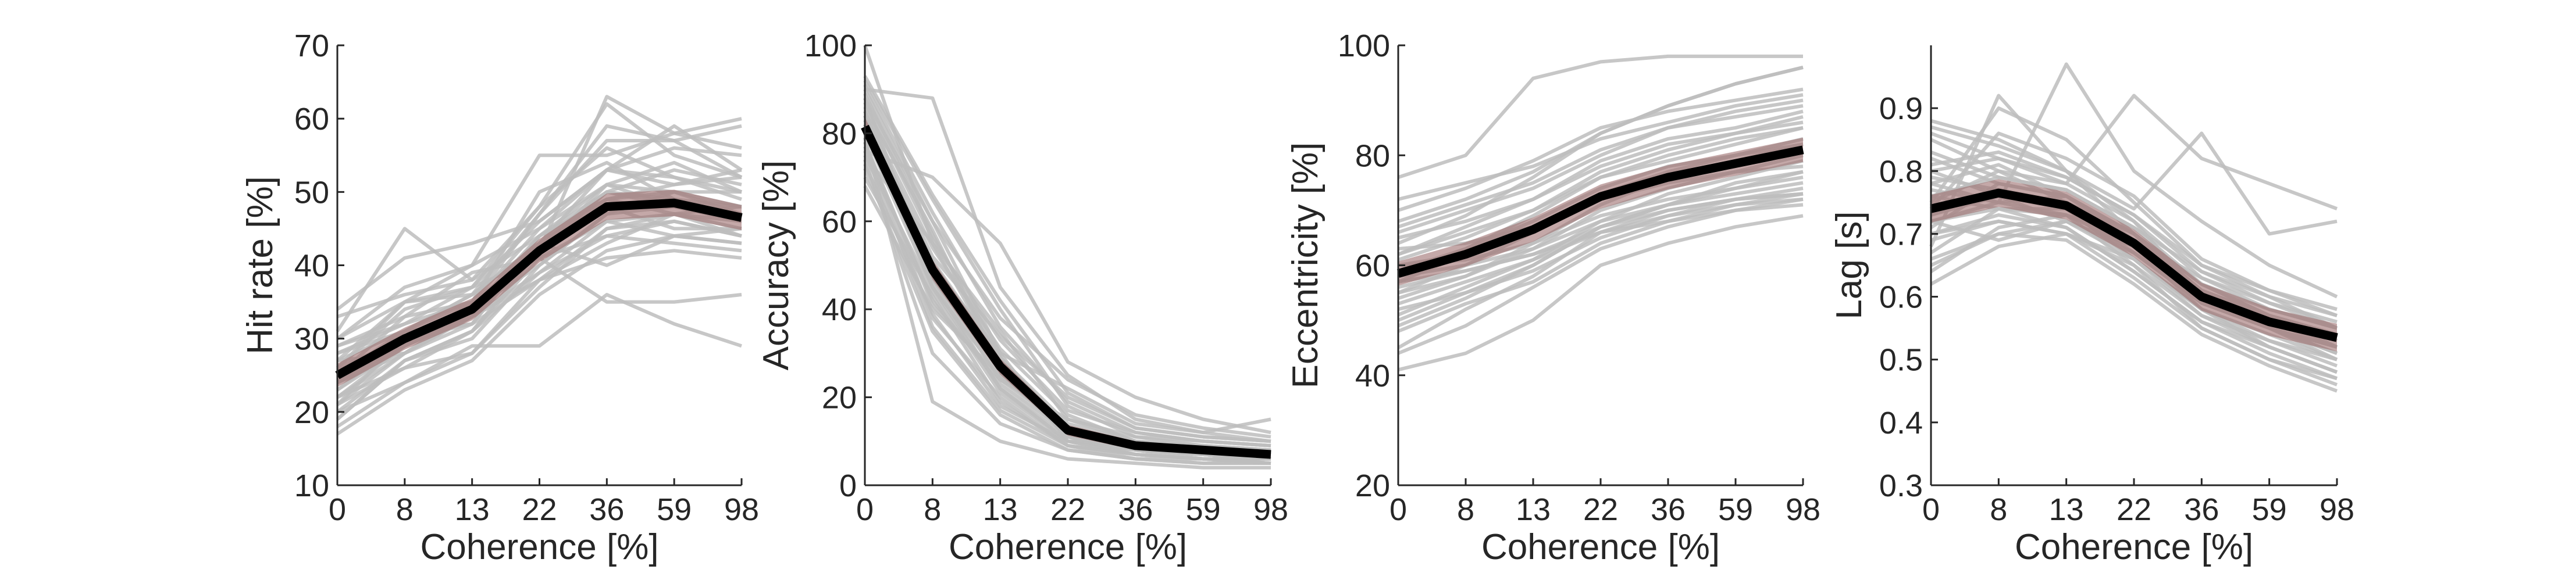  I want to click on y-tick-label: 0.7, so click(1901, 234).